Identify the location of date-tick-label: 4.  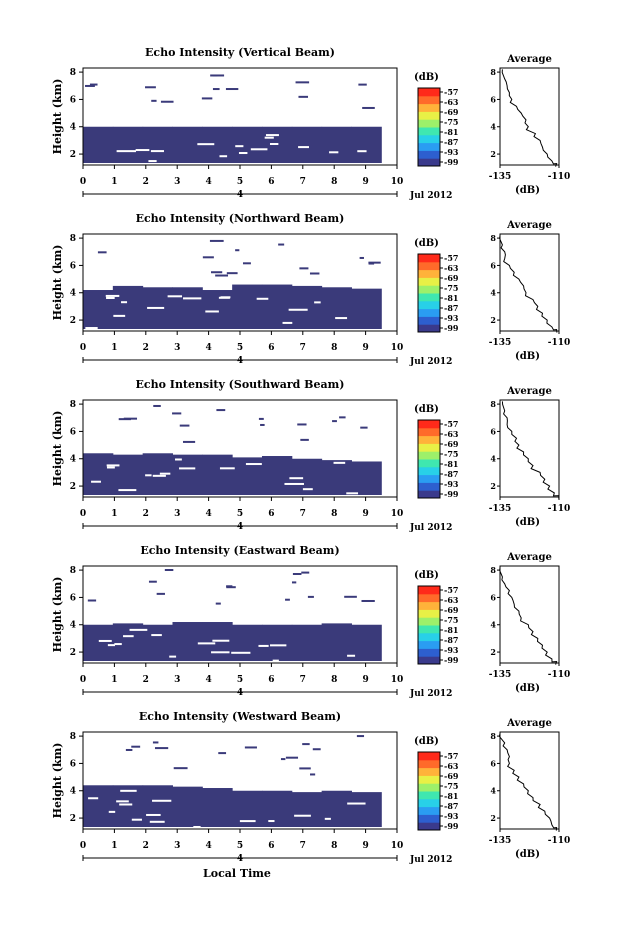
(240, 195).